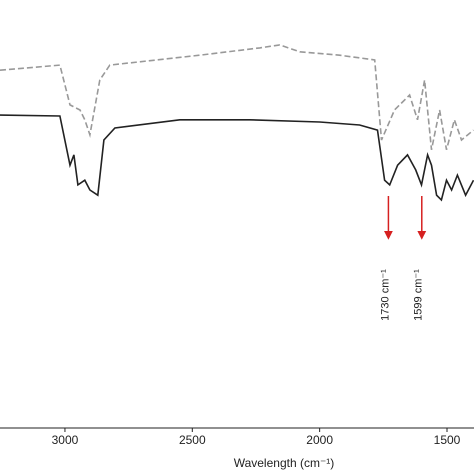 This screenshot has height=474, width=474. I want to click on annotation-label: 1599 cm⁻¹, so click(419, 295).